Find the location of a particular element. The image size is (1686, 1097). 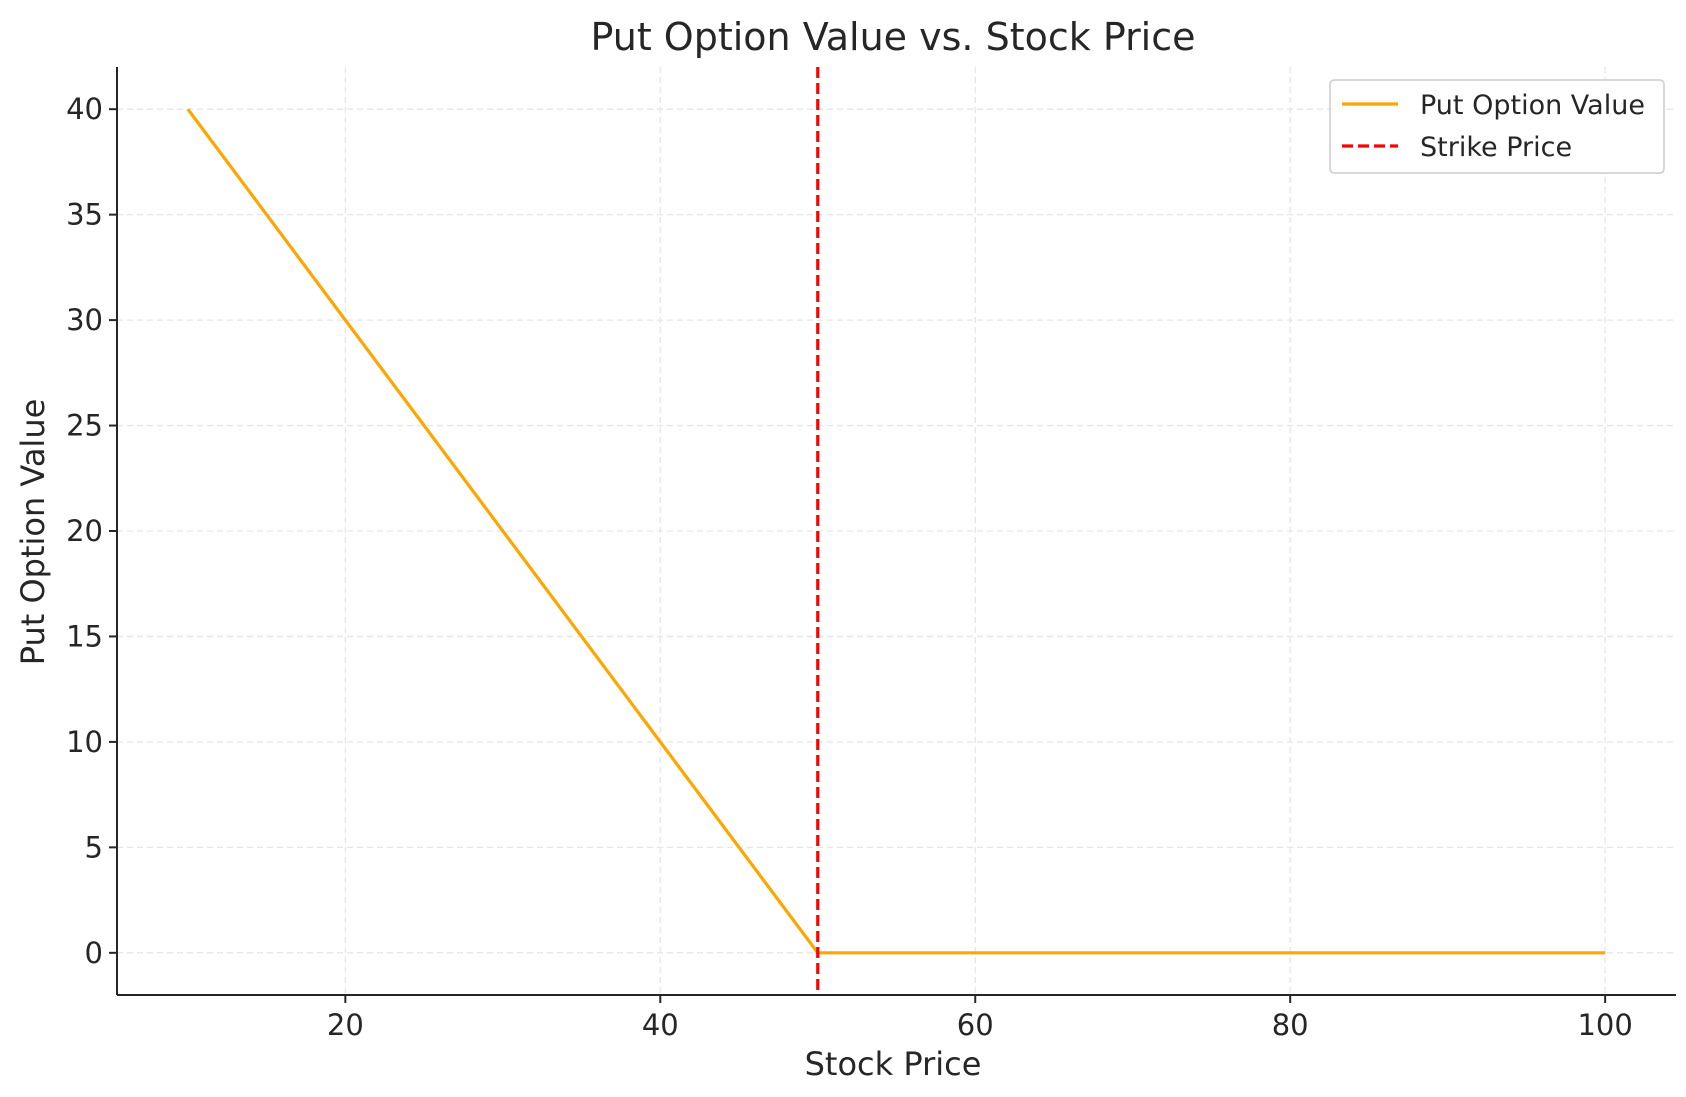

legend-label-strike-price: Strike Price is located at coordinates (1496, 147).